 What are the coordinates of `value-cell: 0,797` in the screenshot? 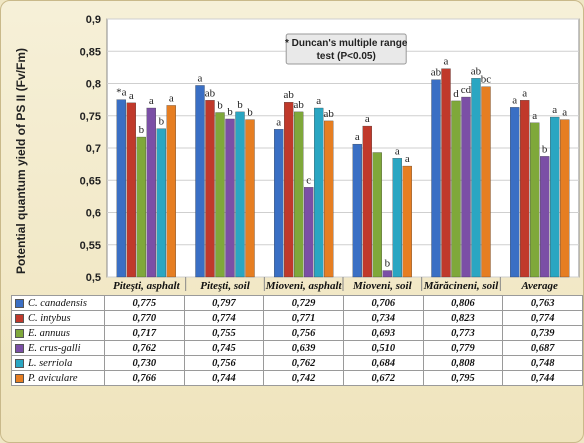 It's located at (224, 303).